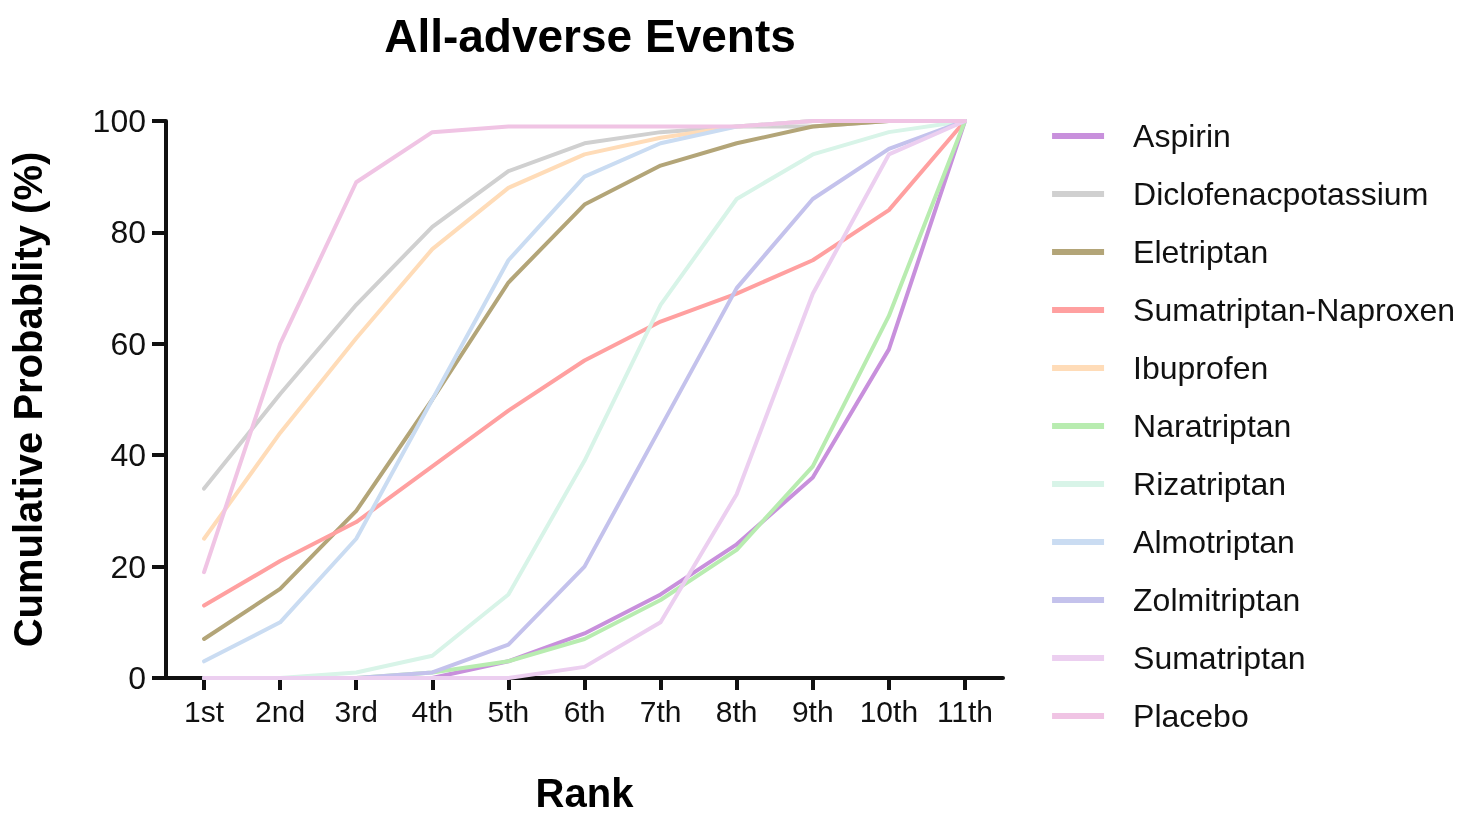 The width and height of the screenshot is (1470, 820). I want to click on y-tick-label: 0, so click(137, 678).